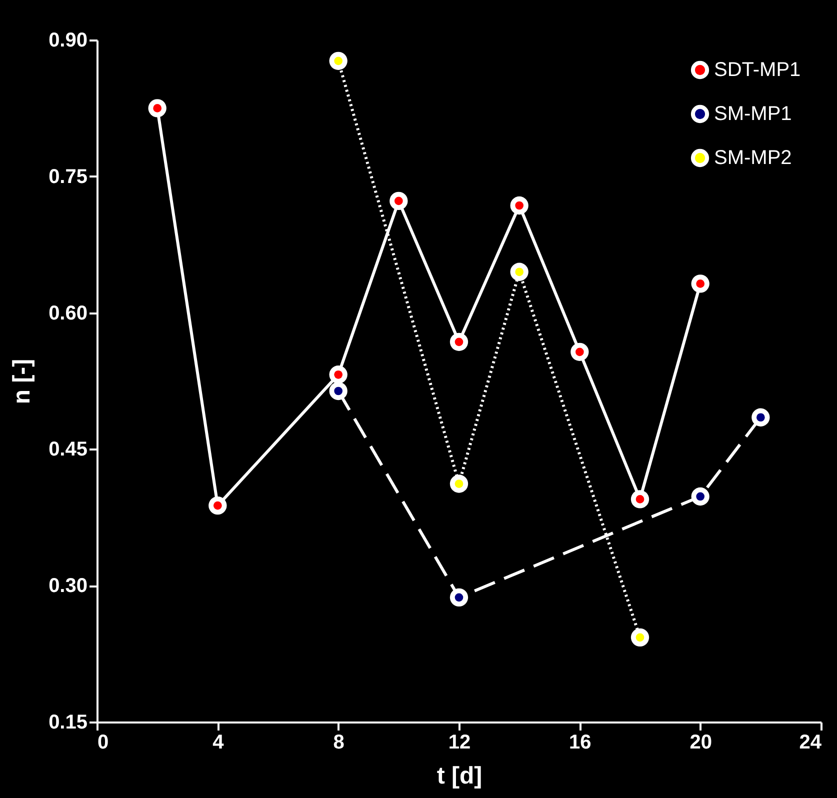 The width and height of the screenshot is (837, 798). I want to click on y-tick-label: 0.75, so click(68, 177).